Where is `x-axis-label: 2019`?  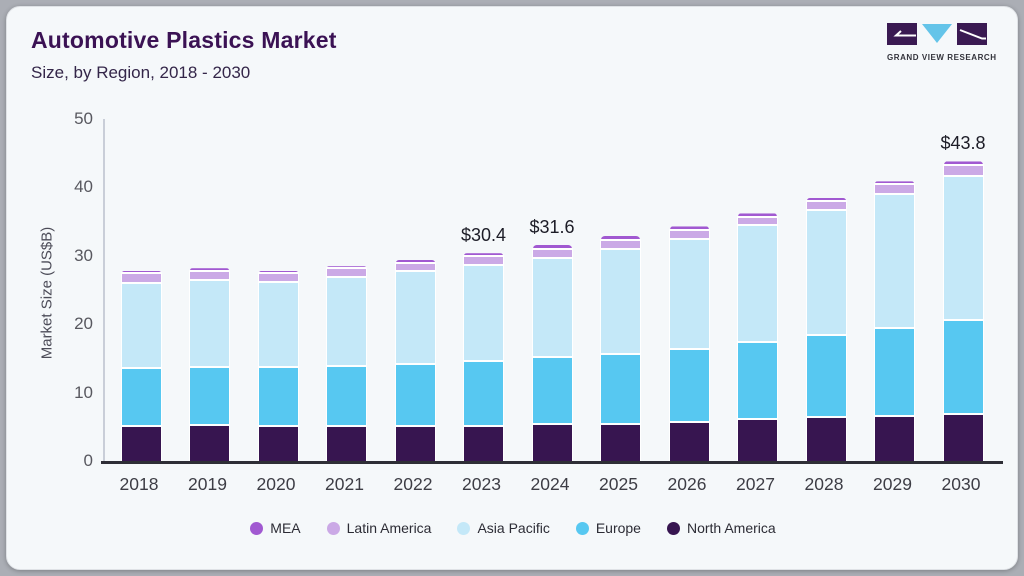 x-axis-label: 2019 is located at coordinates (207, 484).